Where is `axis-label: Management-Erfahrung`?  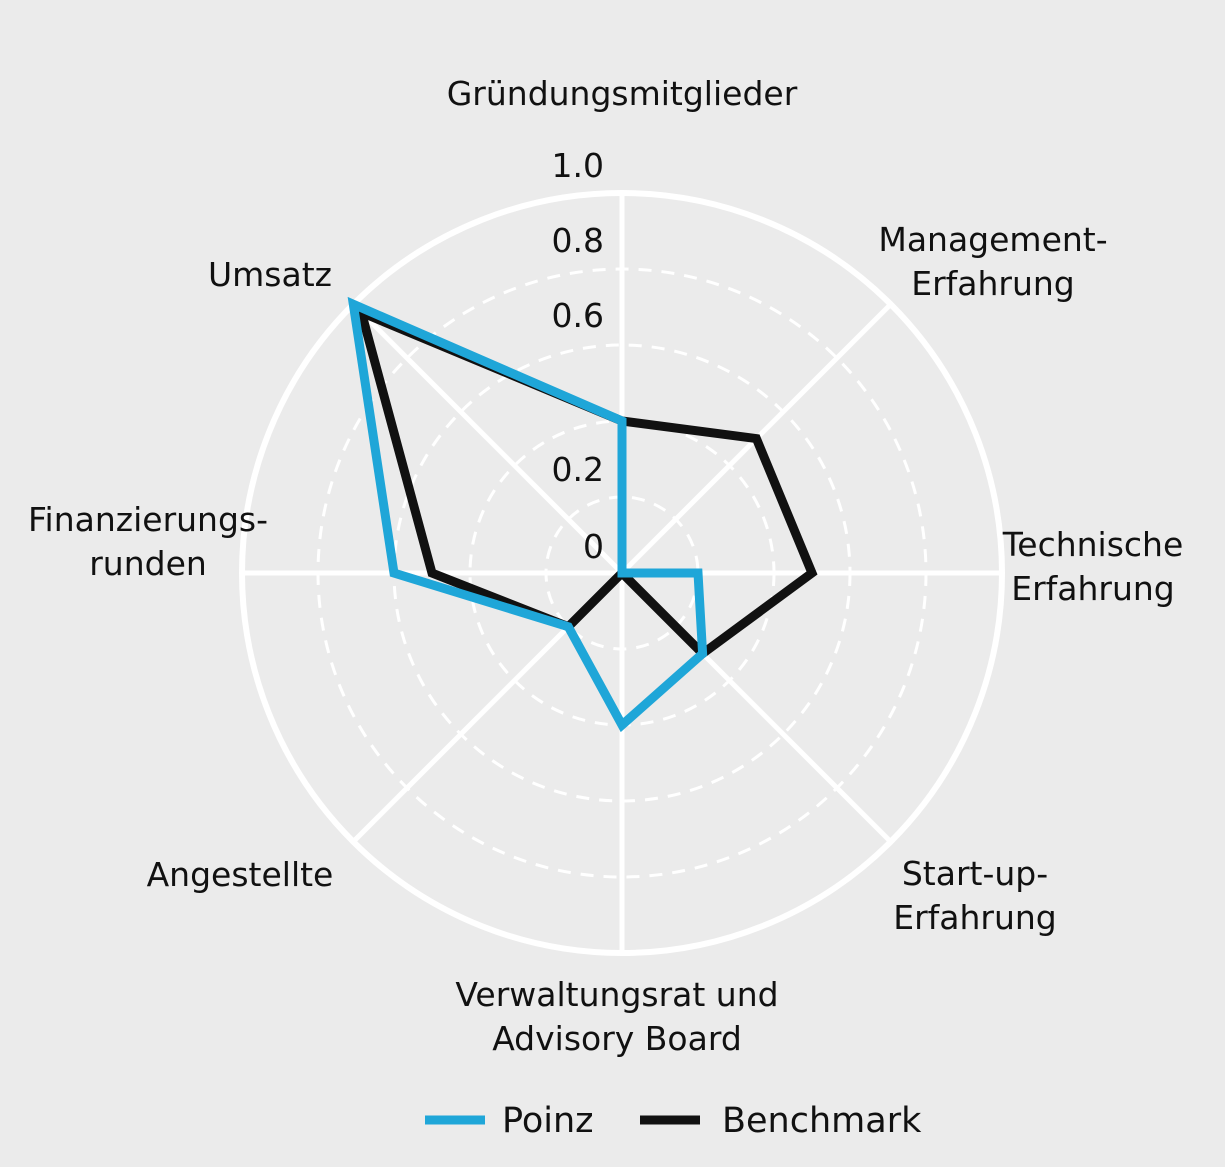 axis-label: Management-Erfahrung is located at coordinates (992, 261).